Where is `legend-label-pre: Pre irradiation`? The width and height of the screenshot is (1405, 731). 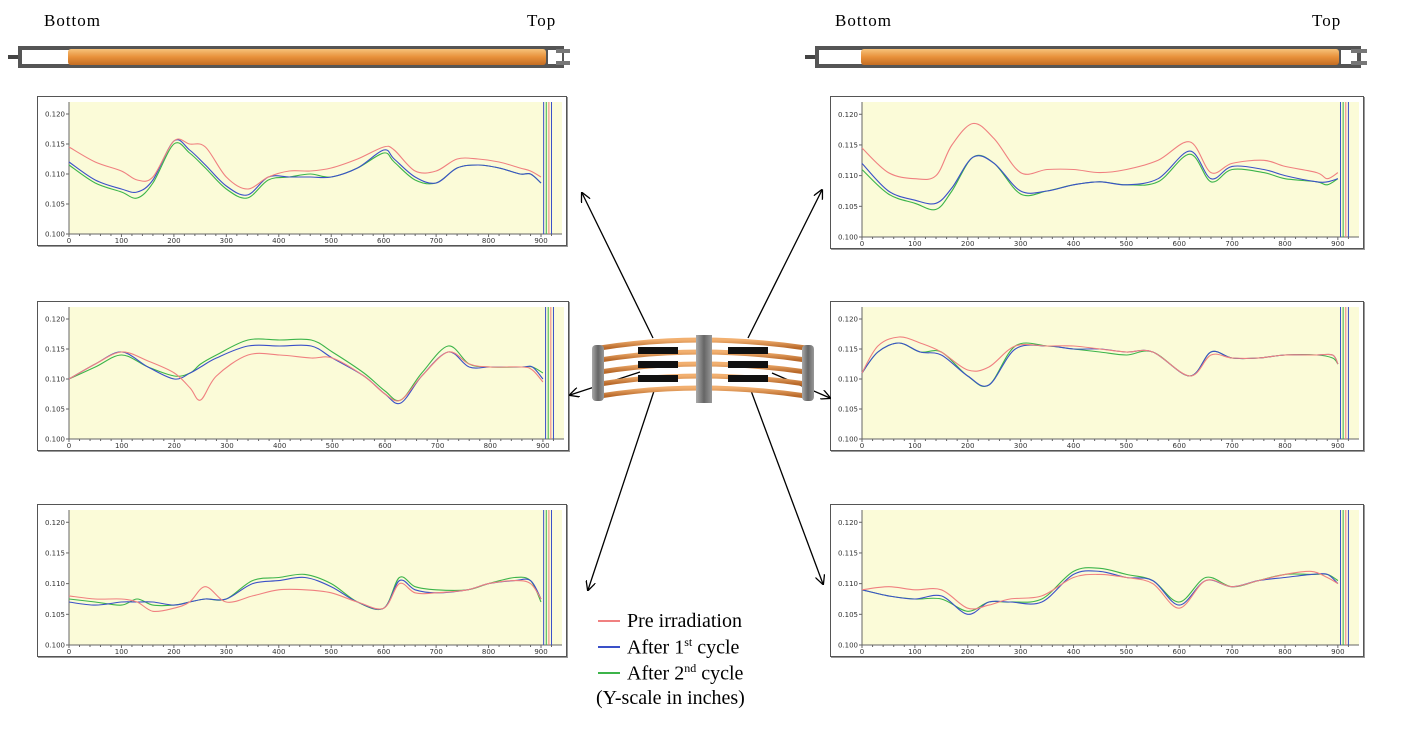
legend-label-pre: Pre irradiation is located at coordinates (684, 621).